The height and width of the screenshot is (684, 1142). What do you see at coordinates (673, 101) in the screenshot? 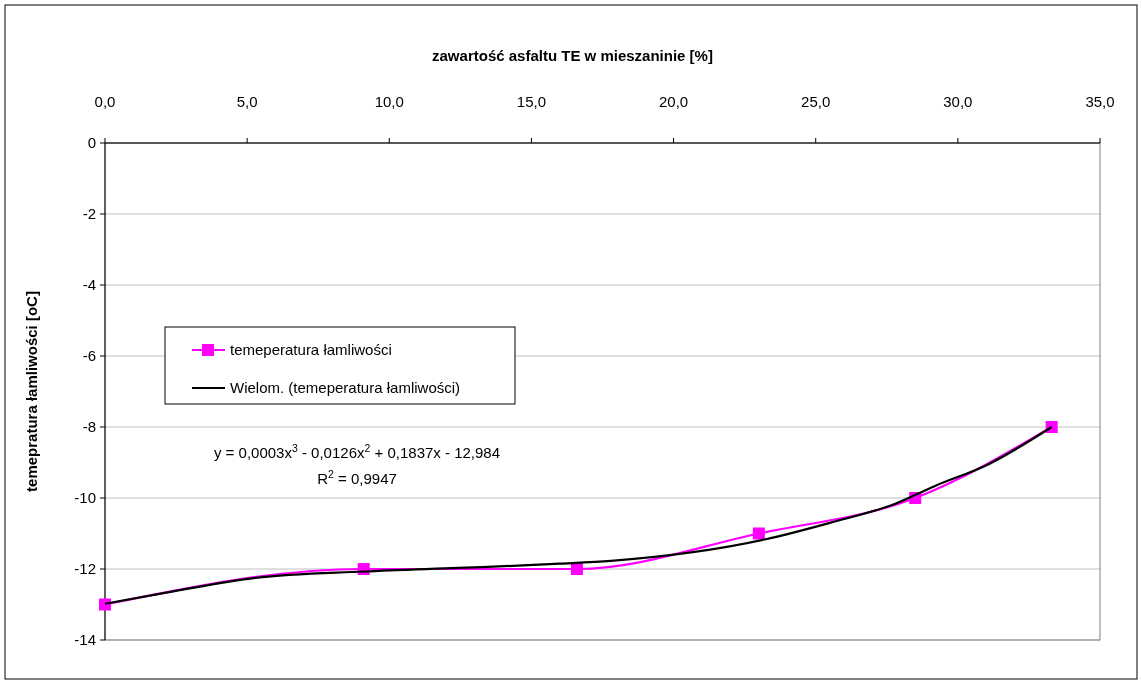
I see `x-tick-label: 20,0` at bounding box center [673, 101].